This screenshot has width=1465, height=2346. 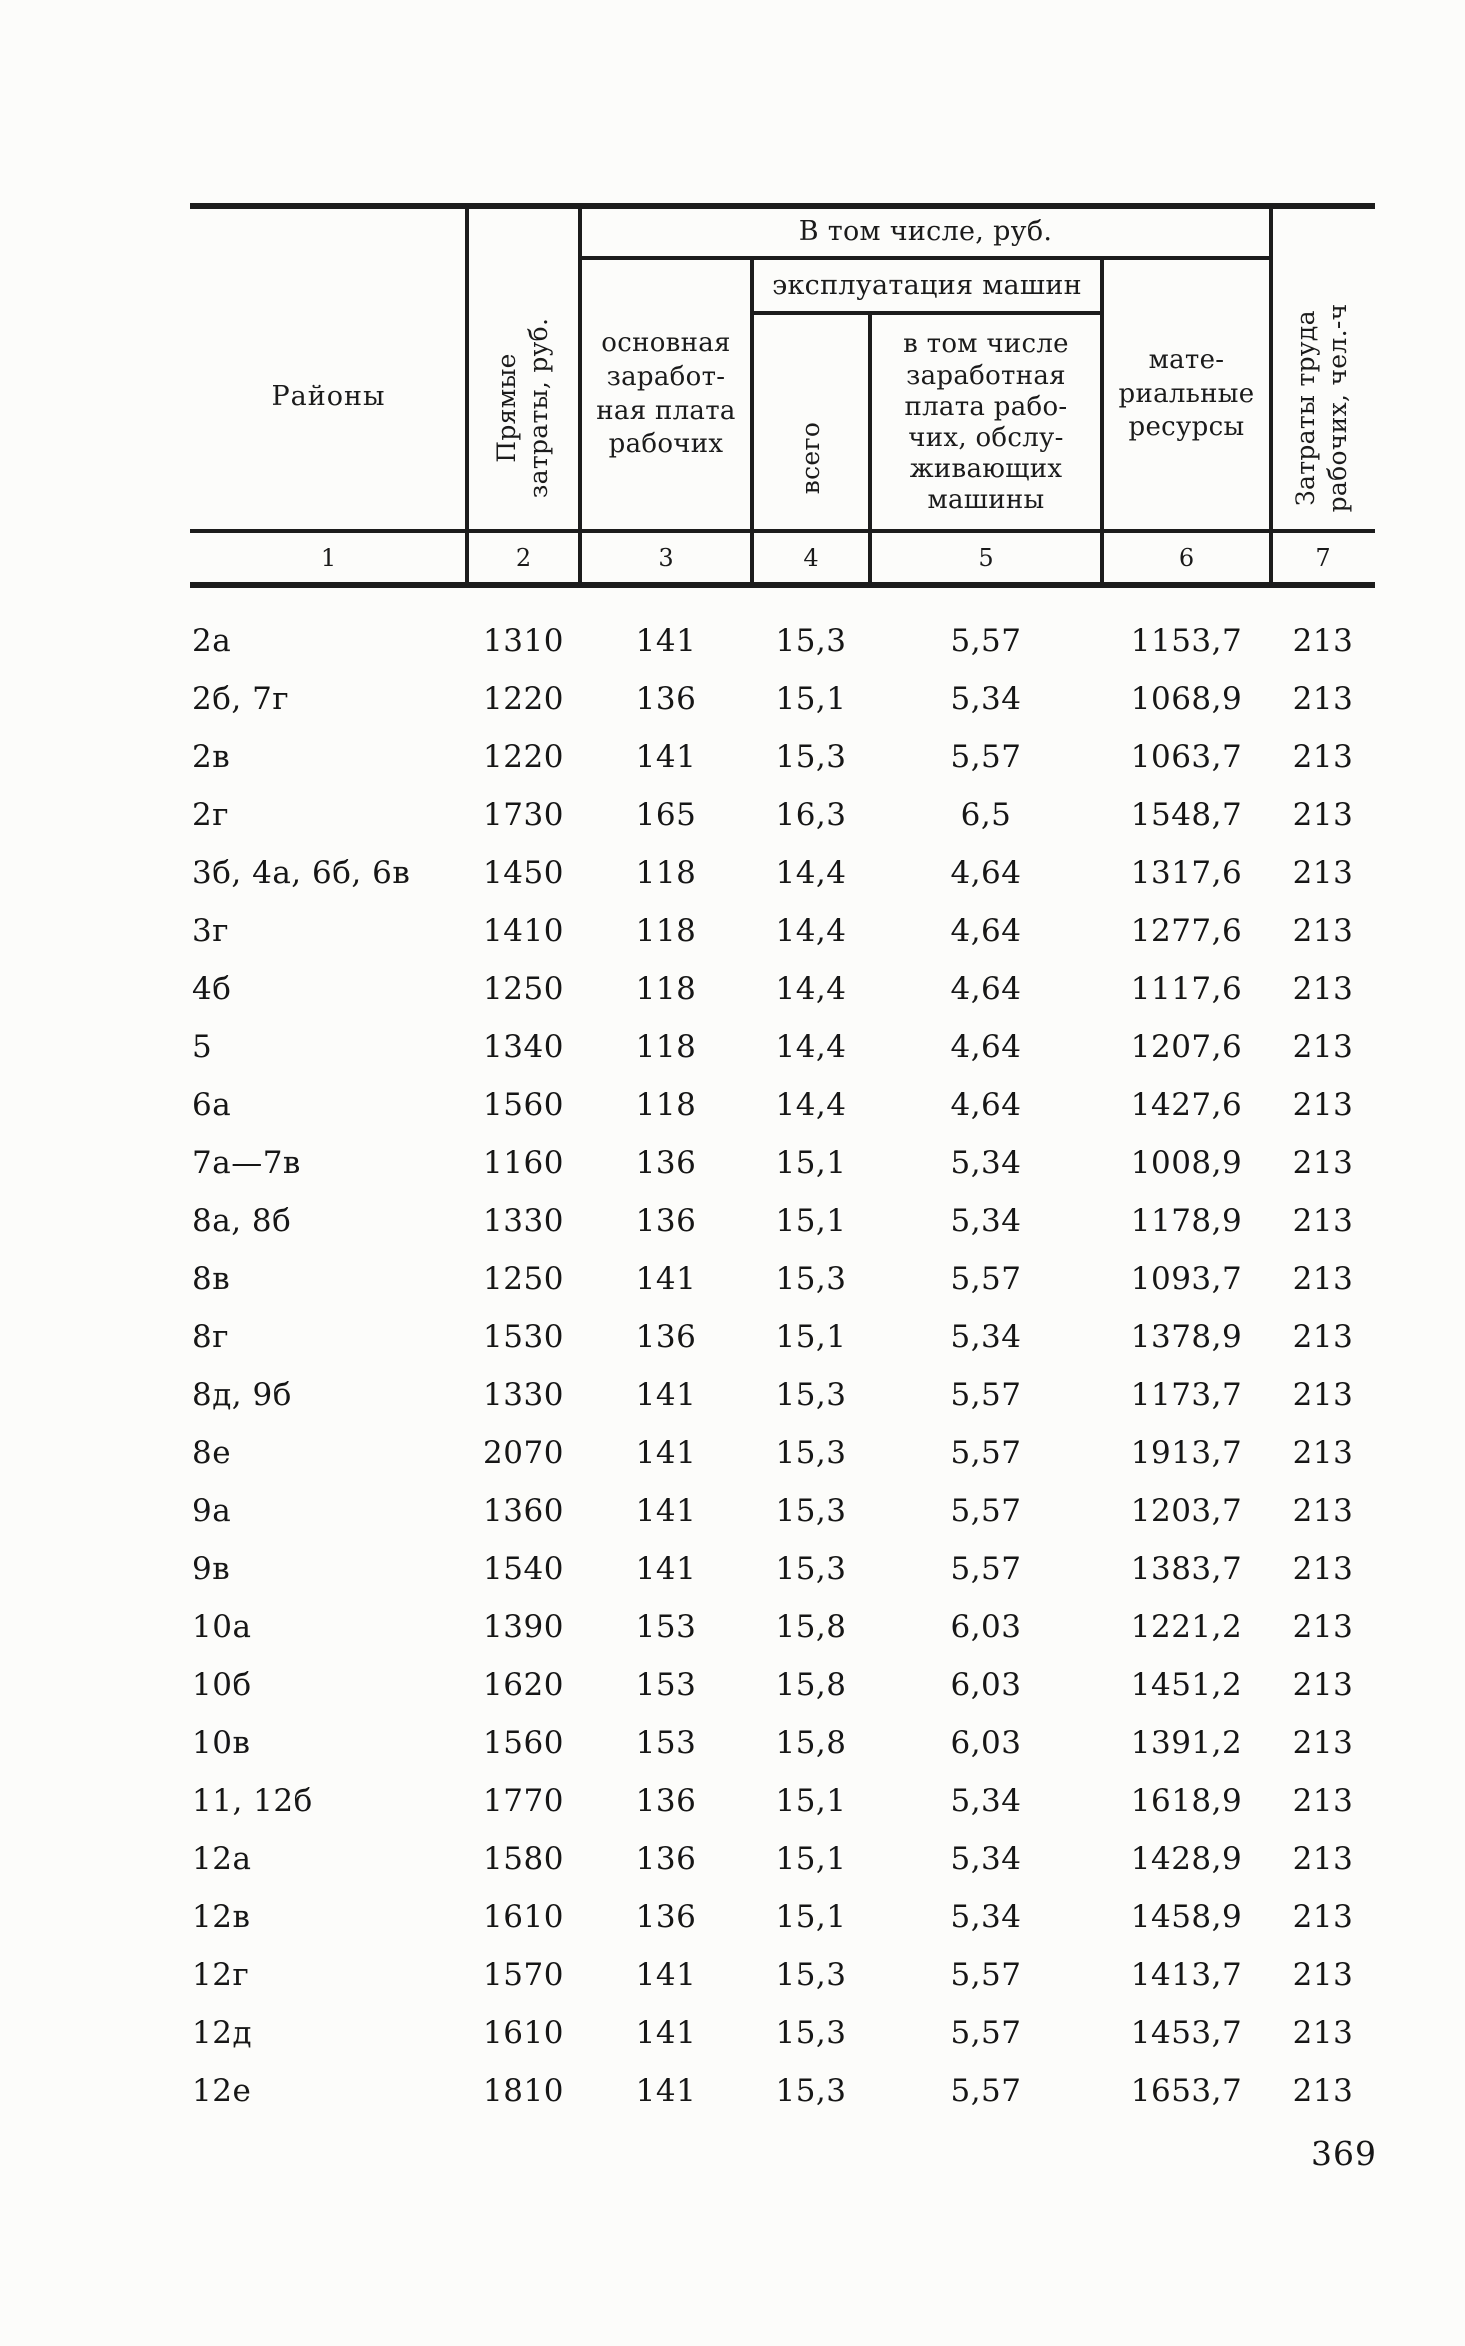 What do you see at coordinates (1186, 931) in the screenshot?
I see `value-cell: 1277,6` at bounding box center [1186, 931].